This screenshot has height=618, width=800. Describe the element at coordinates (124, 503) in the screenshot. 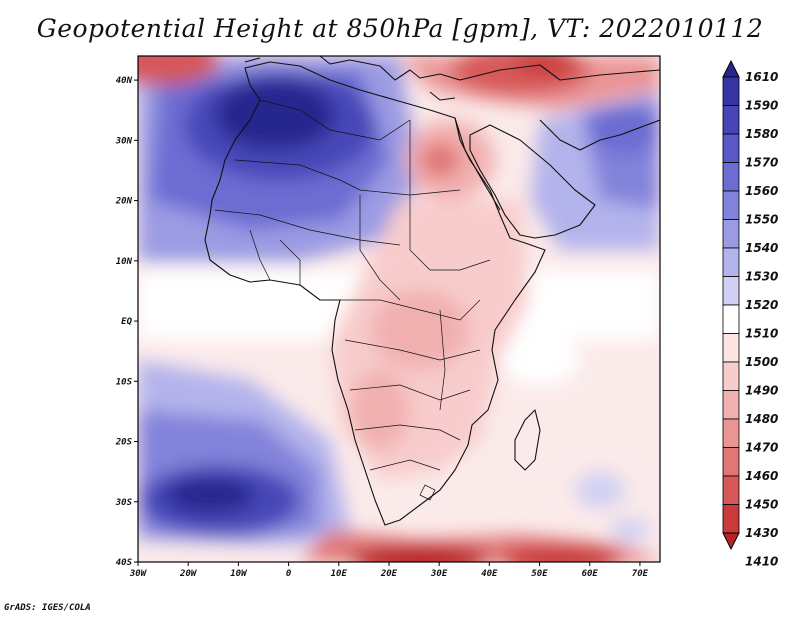

I see `y-tick-label: 30S` at that location.